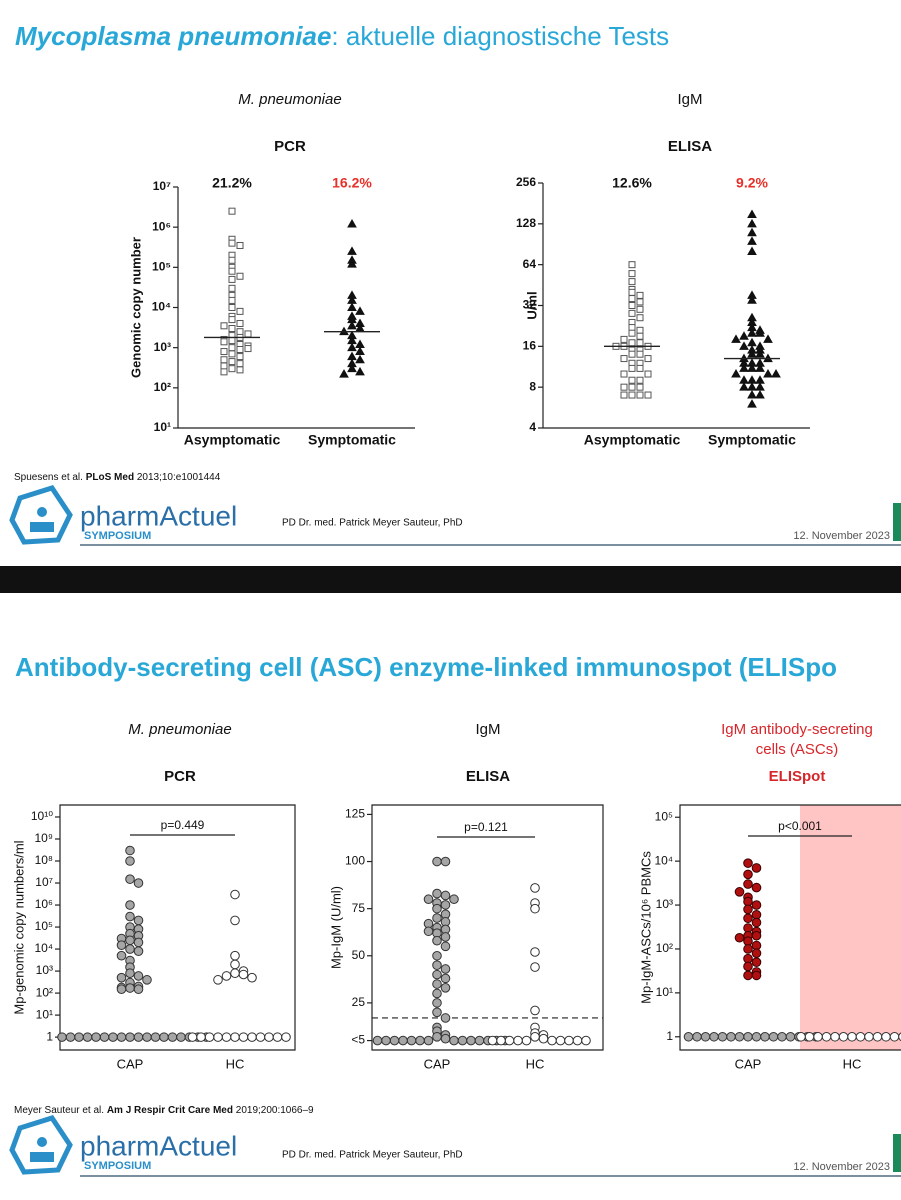 The height and width of the screenshot is (1200, 901). I want to click on chart-method: PCR, so click(180, 776).